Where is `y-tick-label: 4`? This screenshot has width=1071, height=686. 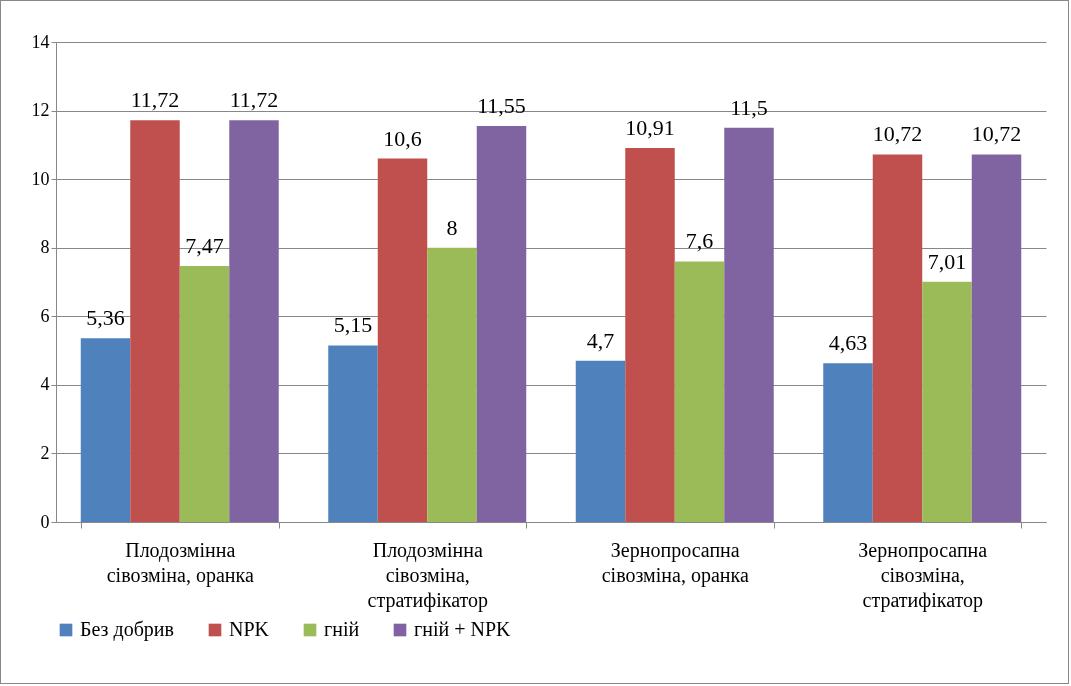 y-tick-label: 4 is located at coordinates (45, 384).